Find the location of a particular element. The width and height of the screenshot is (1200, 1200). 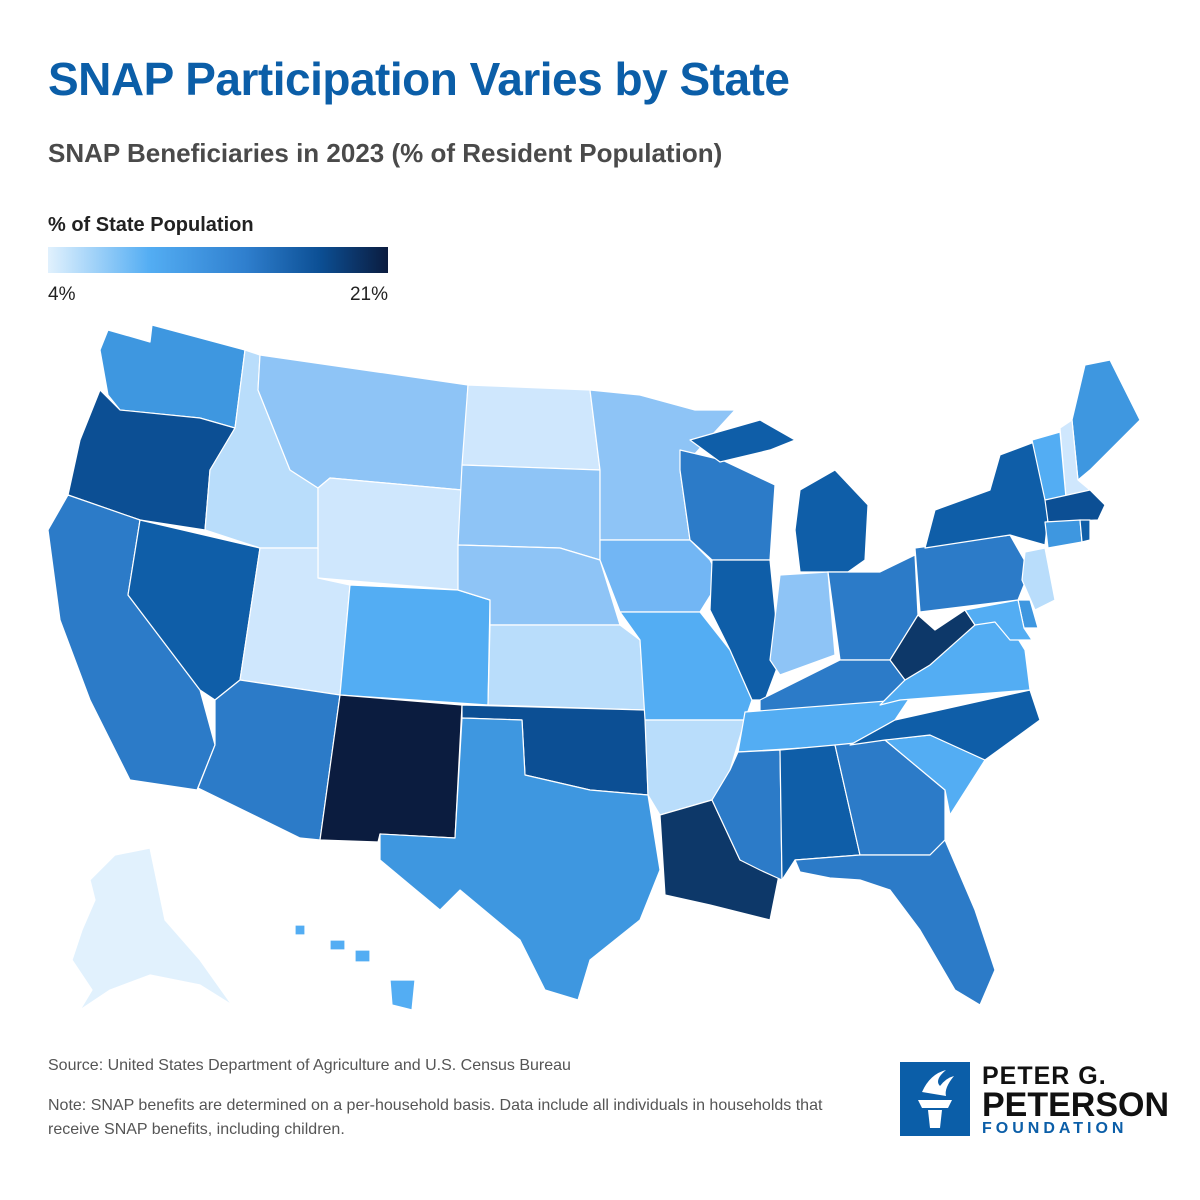

torch-icon is located at coordinates (935, 1099).